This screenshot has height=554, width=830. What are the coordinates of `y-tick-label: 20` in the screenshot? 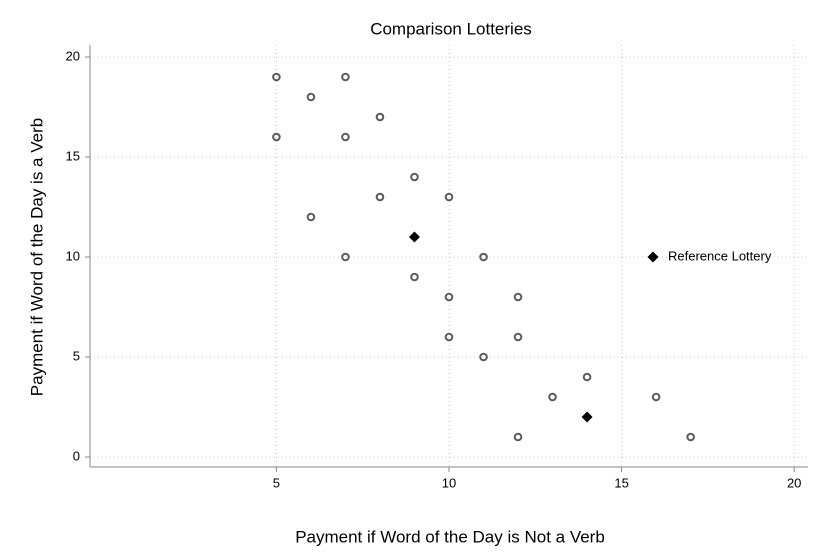 It's located at (73, 55).